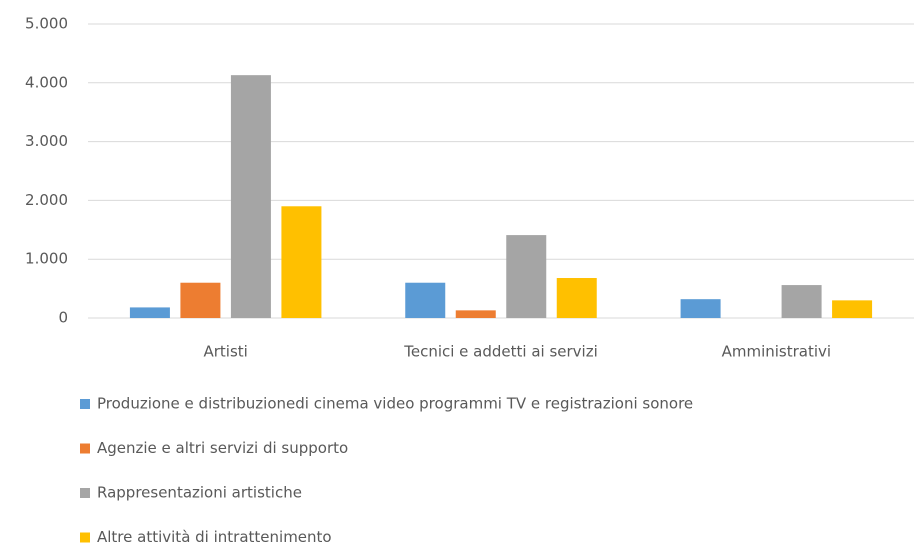 The height and width of the screenshot is (551, 916). Describe the element at coordinates (46, 24) in the screenshot. I see `y-tick-label: 5.000` at that location.